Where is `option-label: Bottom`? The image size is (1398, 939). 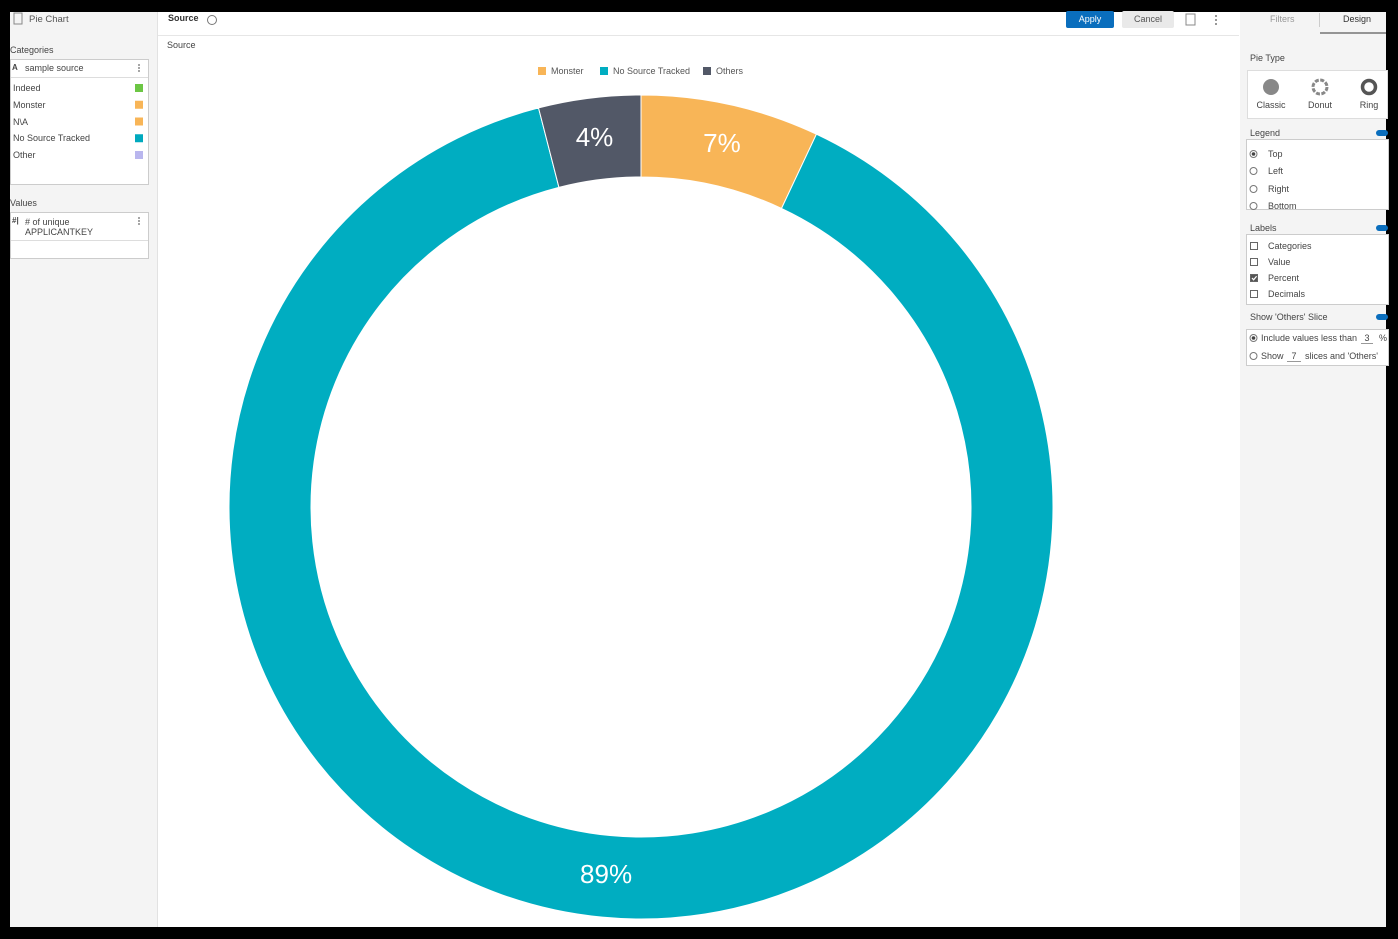 option-label: Bottom is located at coordinates (1282, 206).